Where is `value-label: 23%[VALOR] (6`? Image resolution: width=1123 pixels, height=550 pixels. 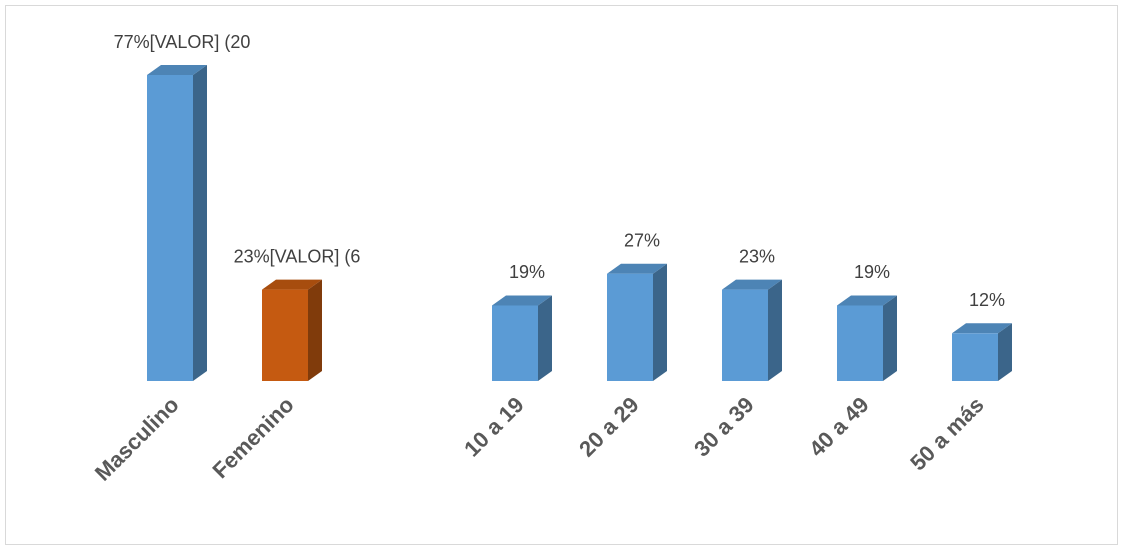
value-label: 23%[VALOR] (6 is located at coordinates (297, 256).